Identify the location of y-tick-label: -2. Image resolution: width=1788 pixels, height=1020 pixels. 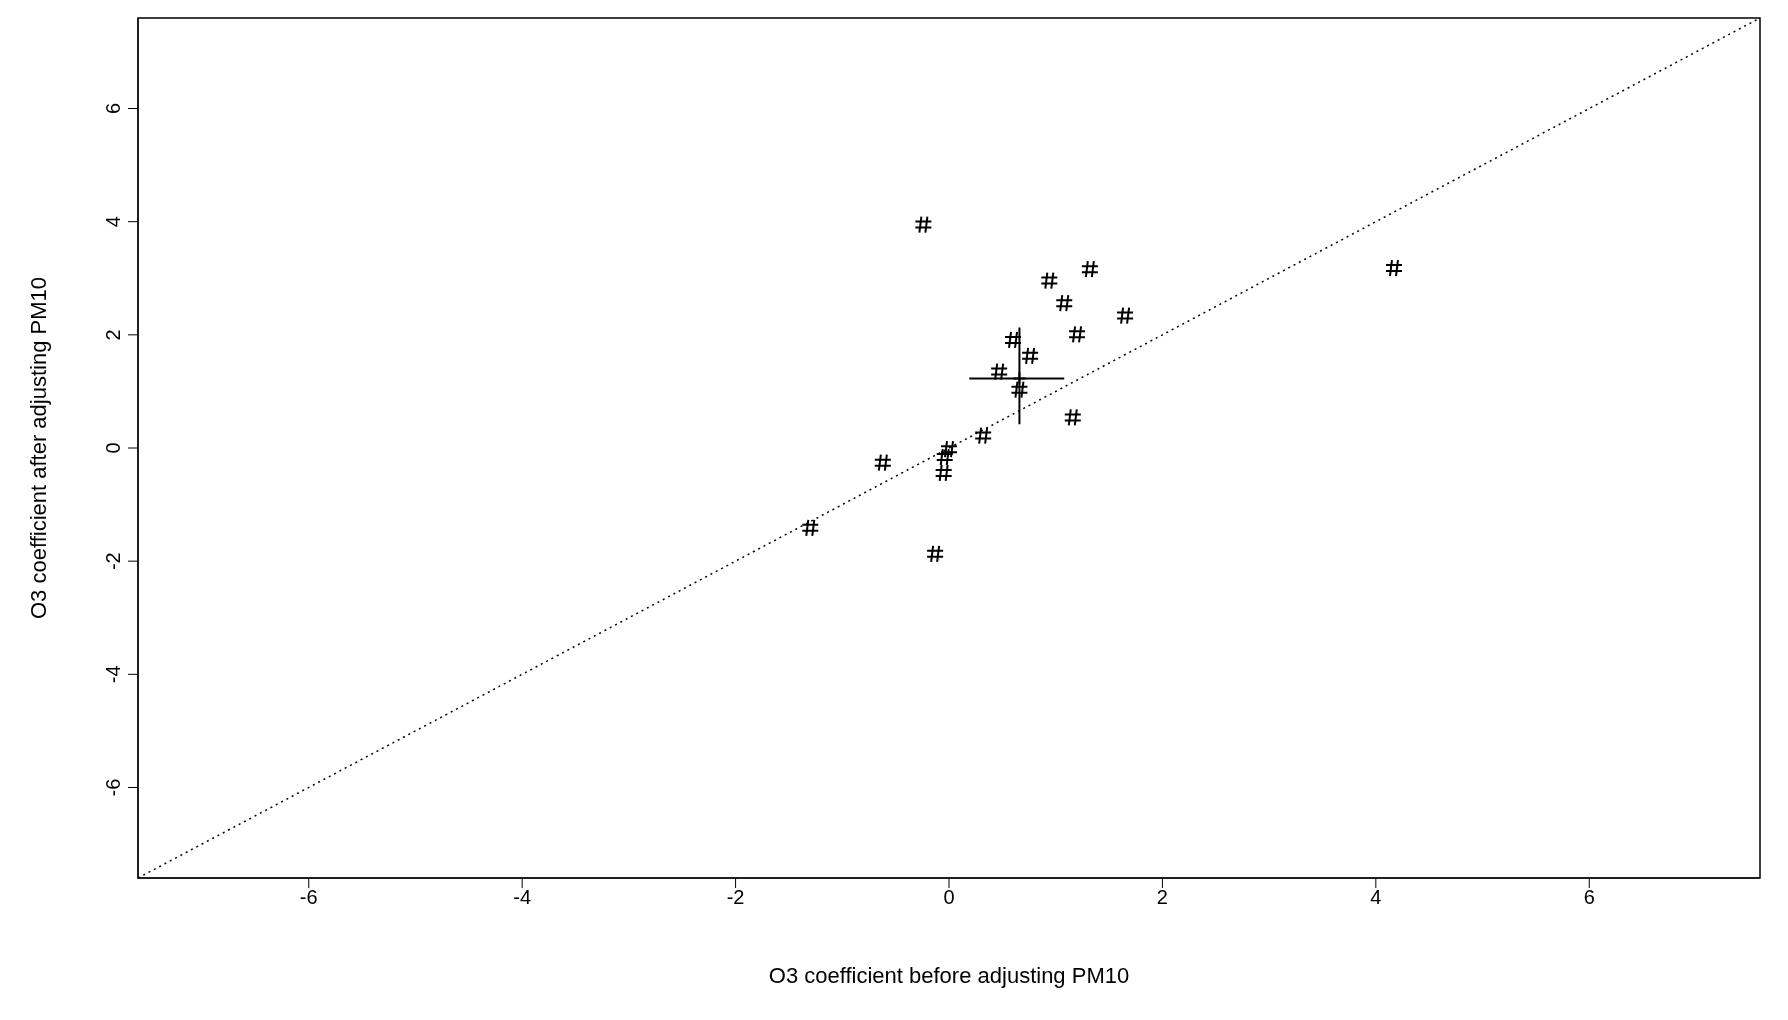
(113, 561).